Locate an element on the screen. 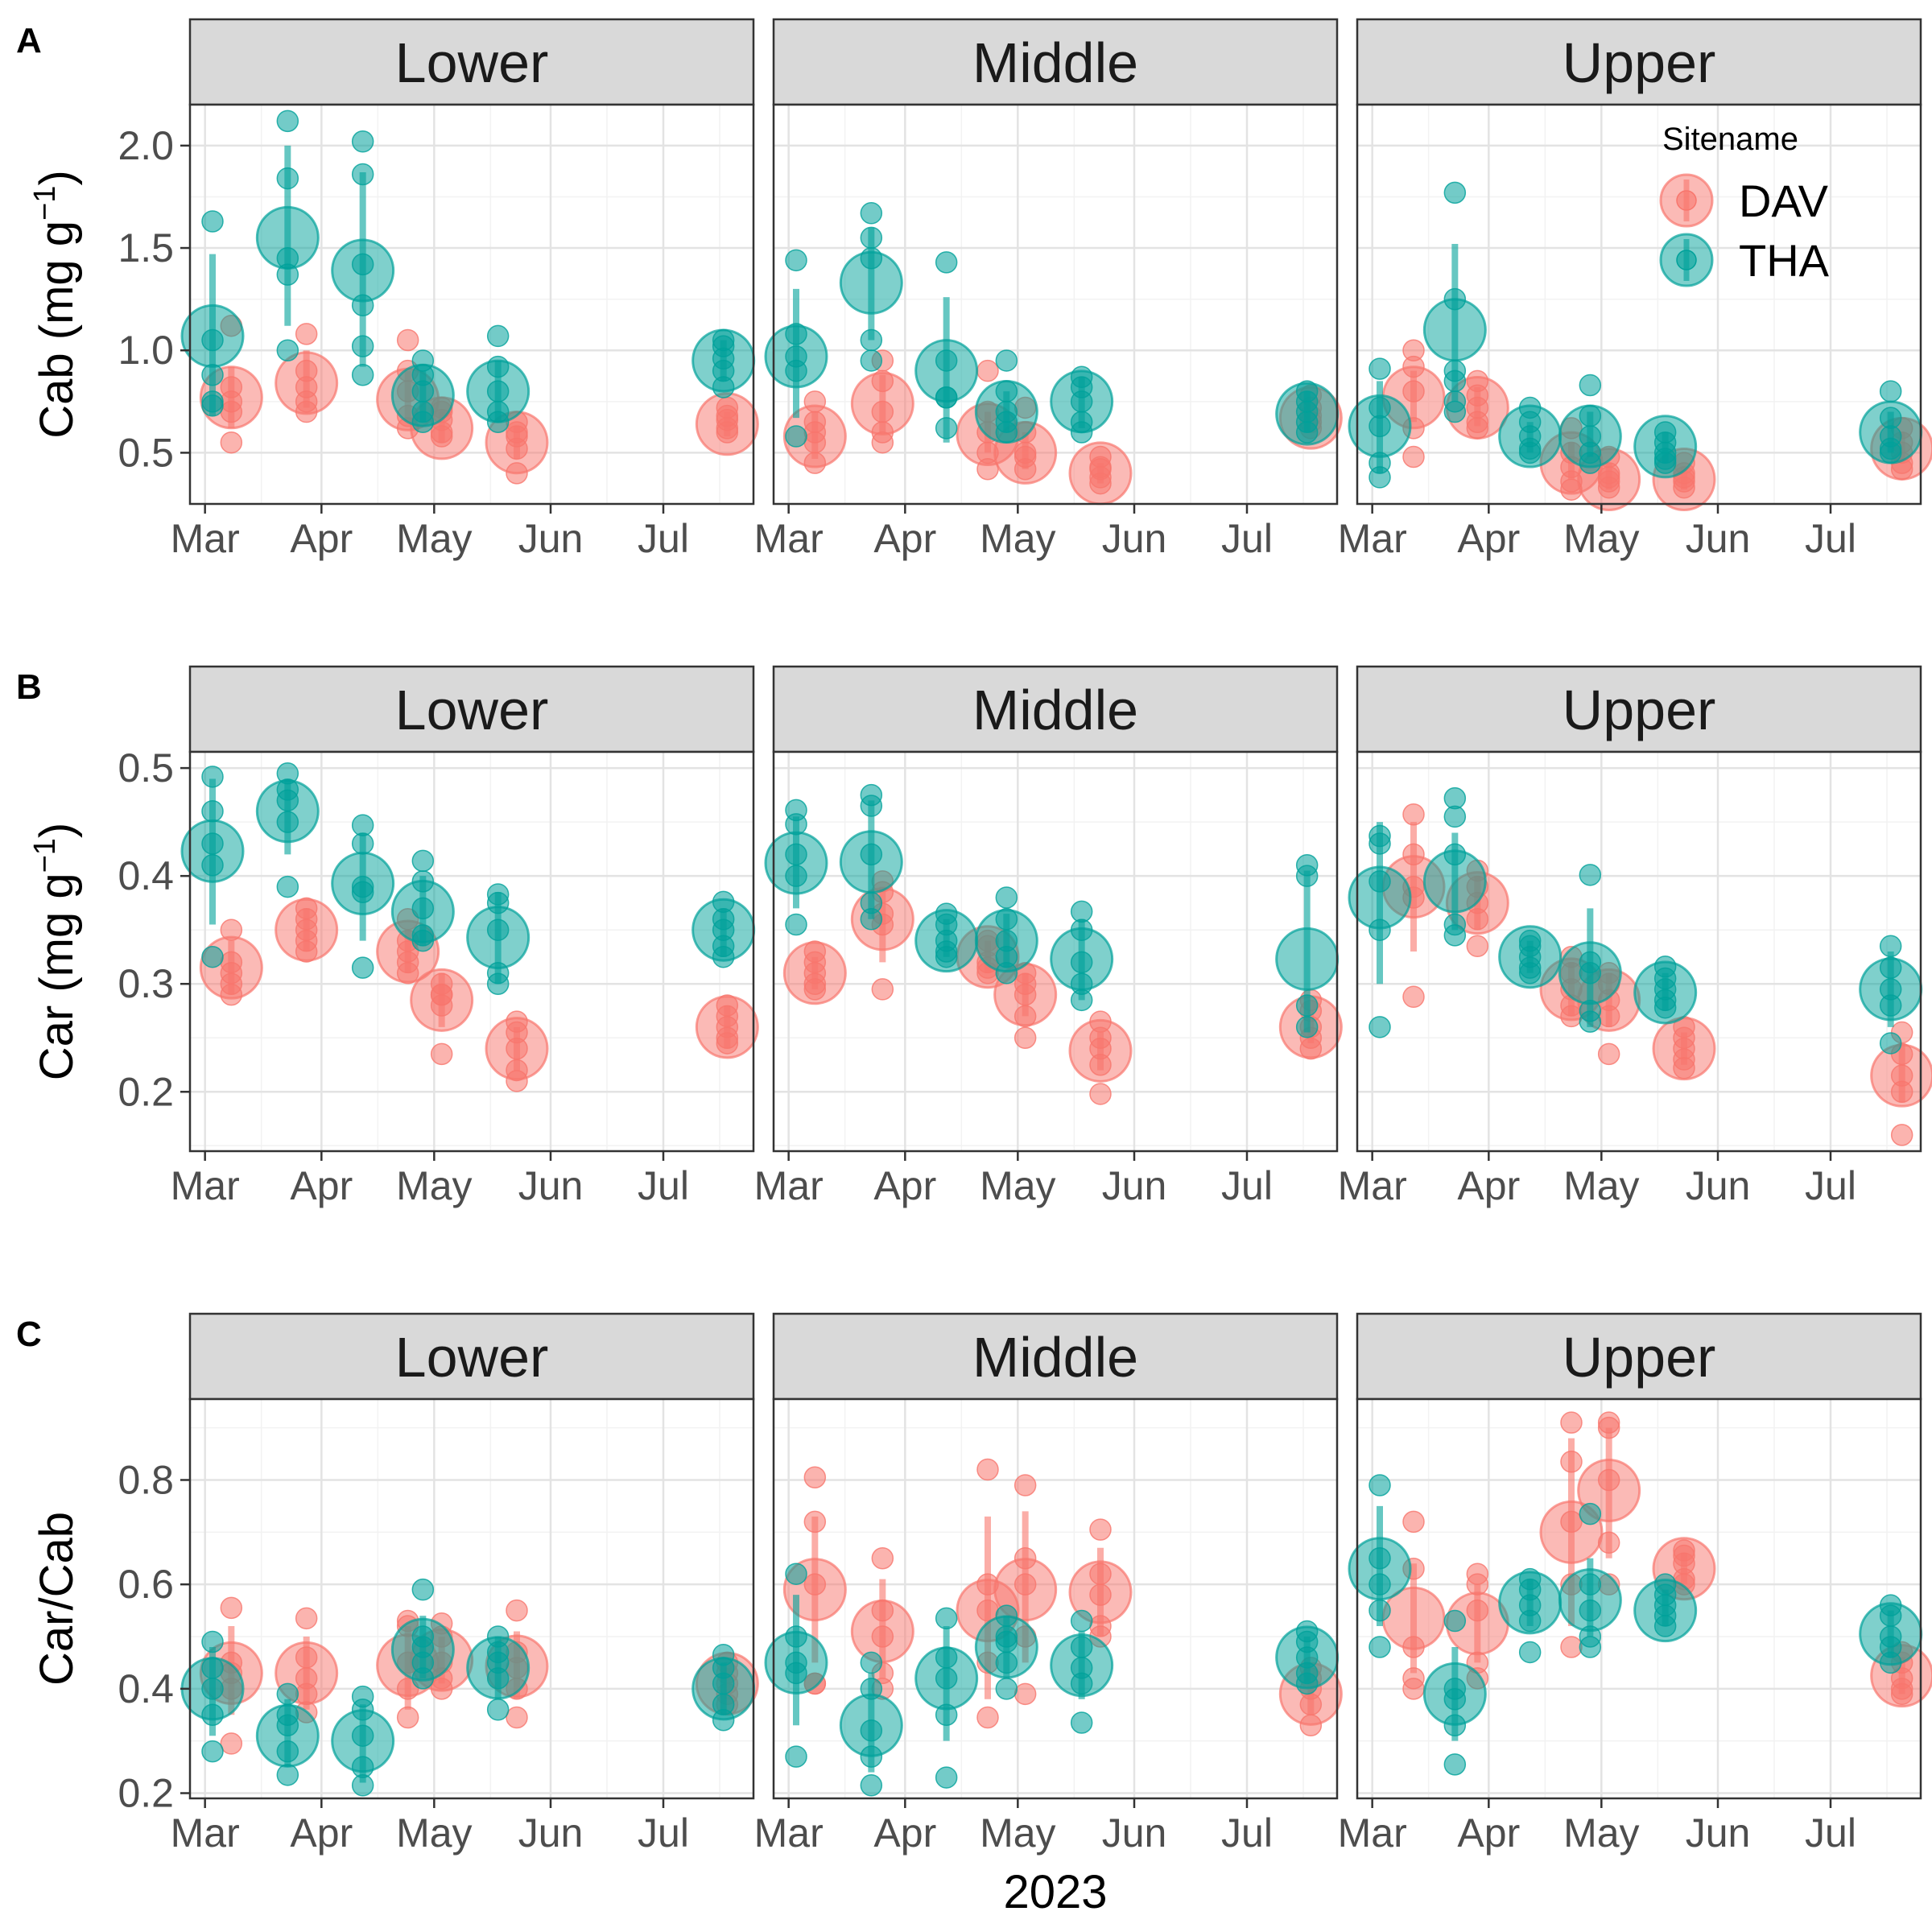 The height and width of the screenshot is (1932, 1932). facet-a-lower: Lower Mar Apr May Jun Jul 0.5 1.0 1.5 2.0 is located at coordinates (438, 289).